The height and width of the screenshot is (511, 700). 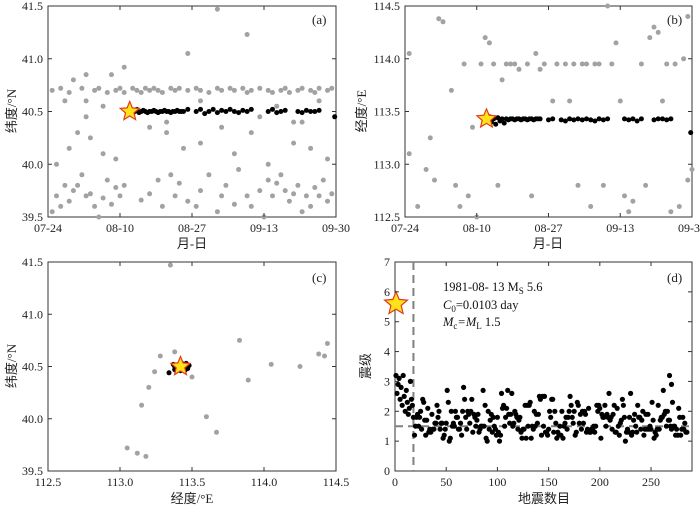 I want to click on x-tick-label: 0, so click(x=395, y=482).